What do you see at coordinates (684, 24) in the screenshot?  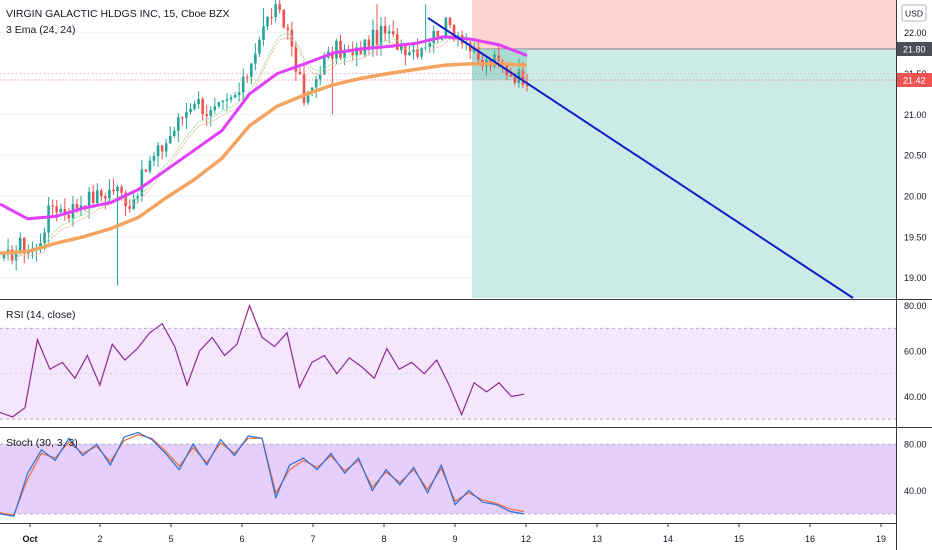 I see `stop-loss-zone` at bounding box center [684, 24].